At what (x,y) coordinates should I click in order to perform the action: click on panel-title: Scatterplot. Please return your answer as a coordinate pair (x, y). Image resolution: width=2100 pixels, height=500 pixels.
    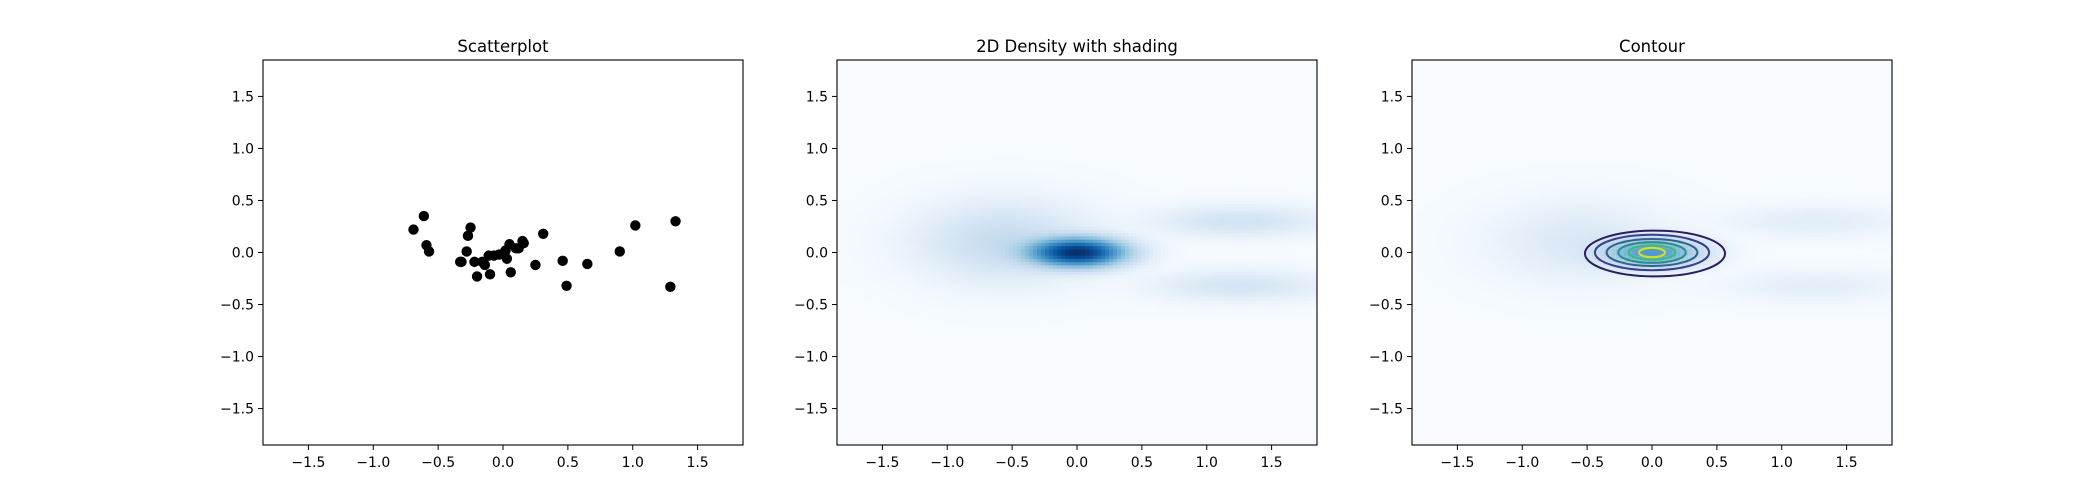
    Looking at the image, I should click on (503, 46).